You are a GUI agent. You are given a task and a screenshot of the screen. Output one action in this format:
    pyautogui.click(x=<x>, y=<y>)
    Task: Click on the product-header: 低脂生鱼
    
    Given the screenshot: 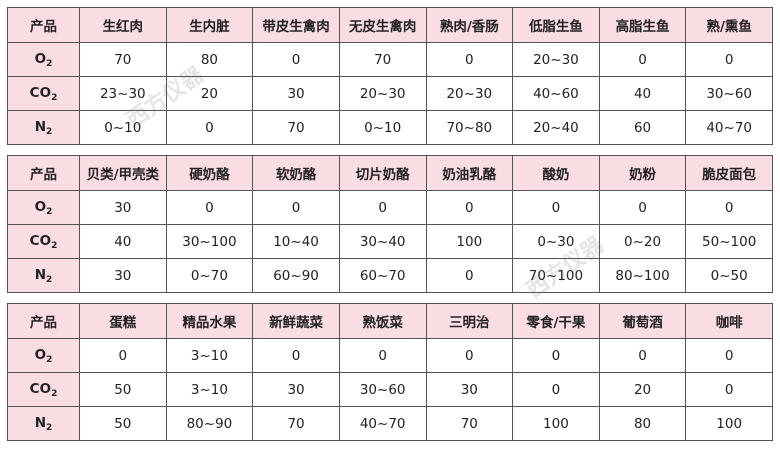 What is the action you would take?
    pyautogui.click(x=556, y=25)
    